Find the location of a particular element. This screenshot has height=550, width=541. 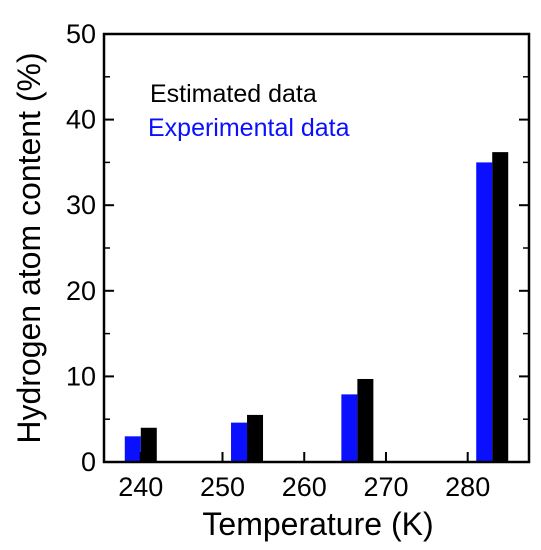

y-tick-label-2: 20 is located at coordinates (81, 291).